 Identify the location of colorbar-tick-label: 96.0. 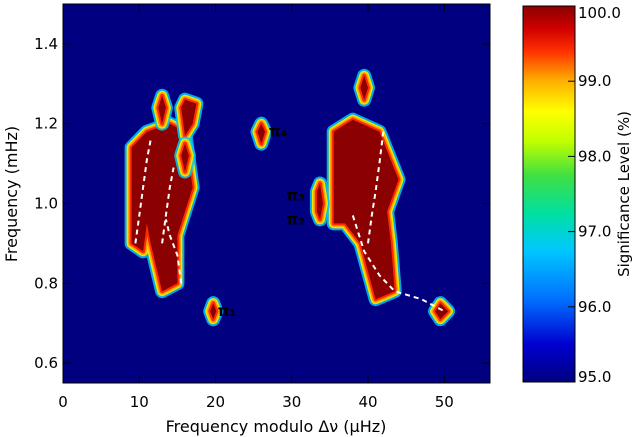
(594, 307).